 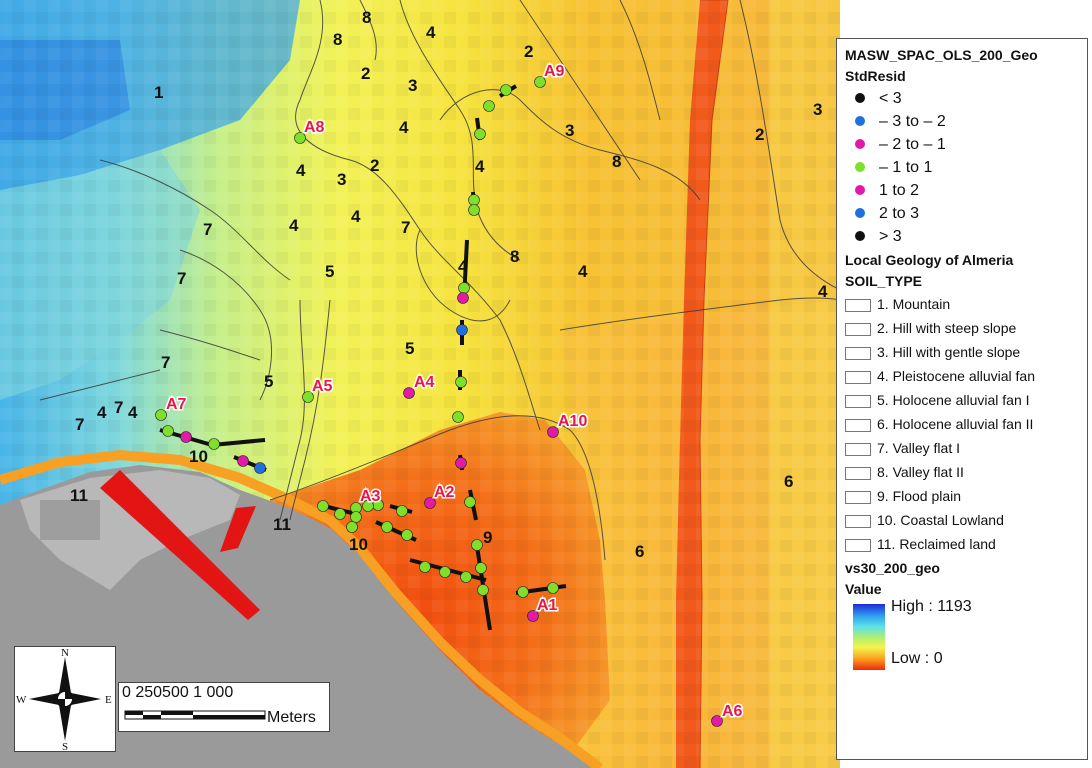 I want to click on legend-item: 1 to 2, so click(x=966, y=190).